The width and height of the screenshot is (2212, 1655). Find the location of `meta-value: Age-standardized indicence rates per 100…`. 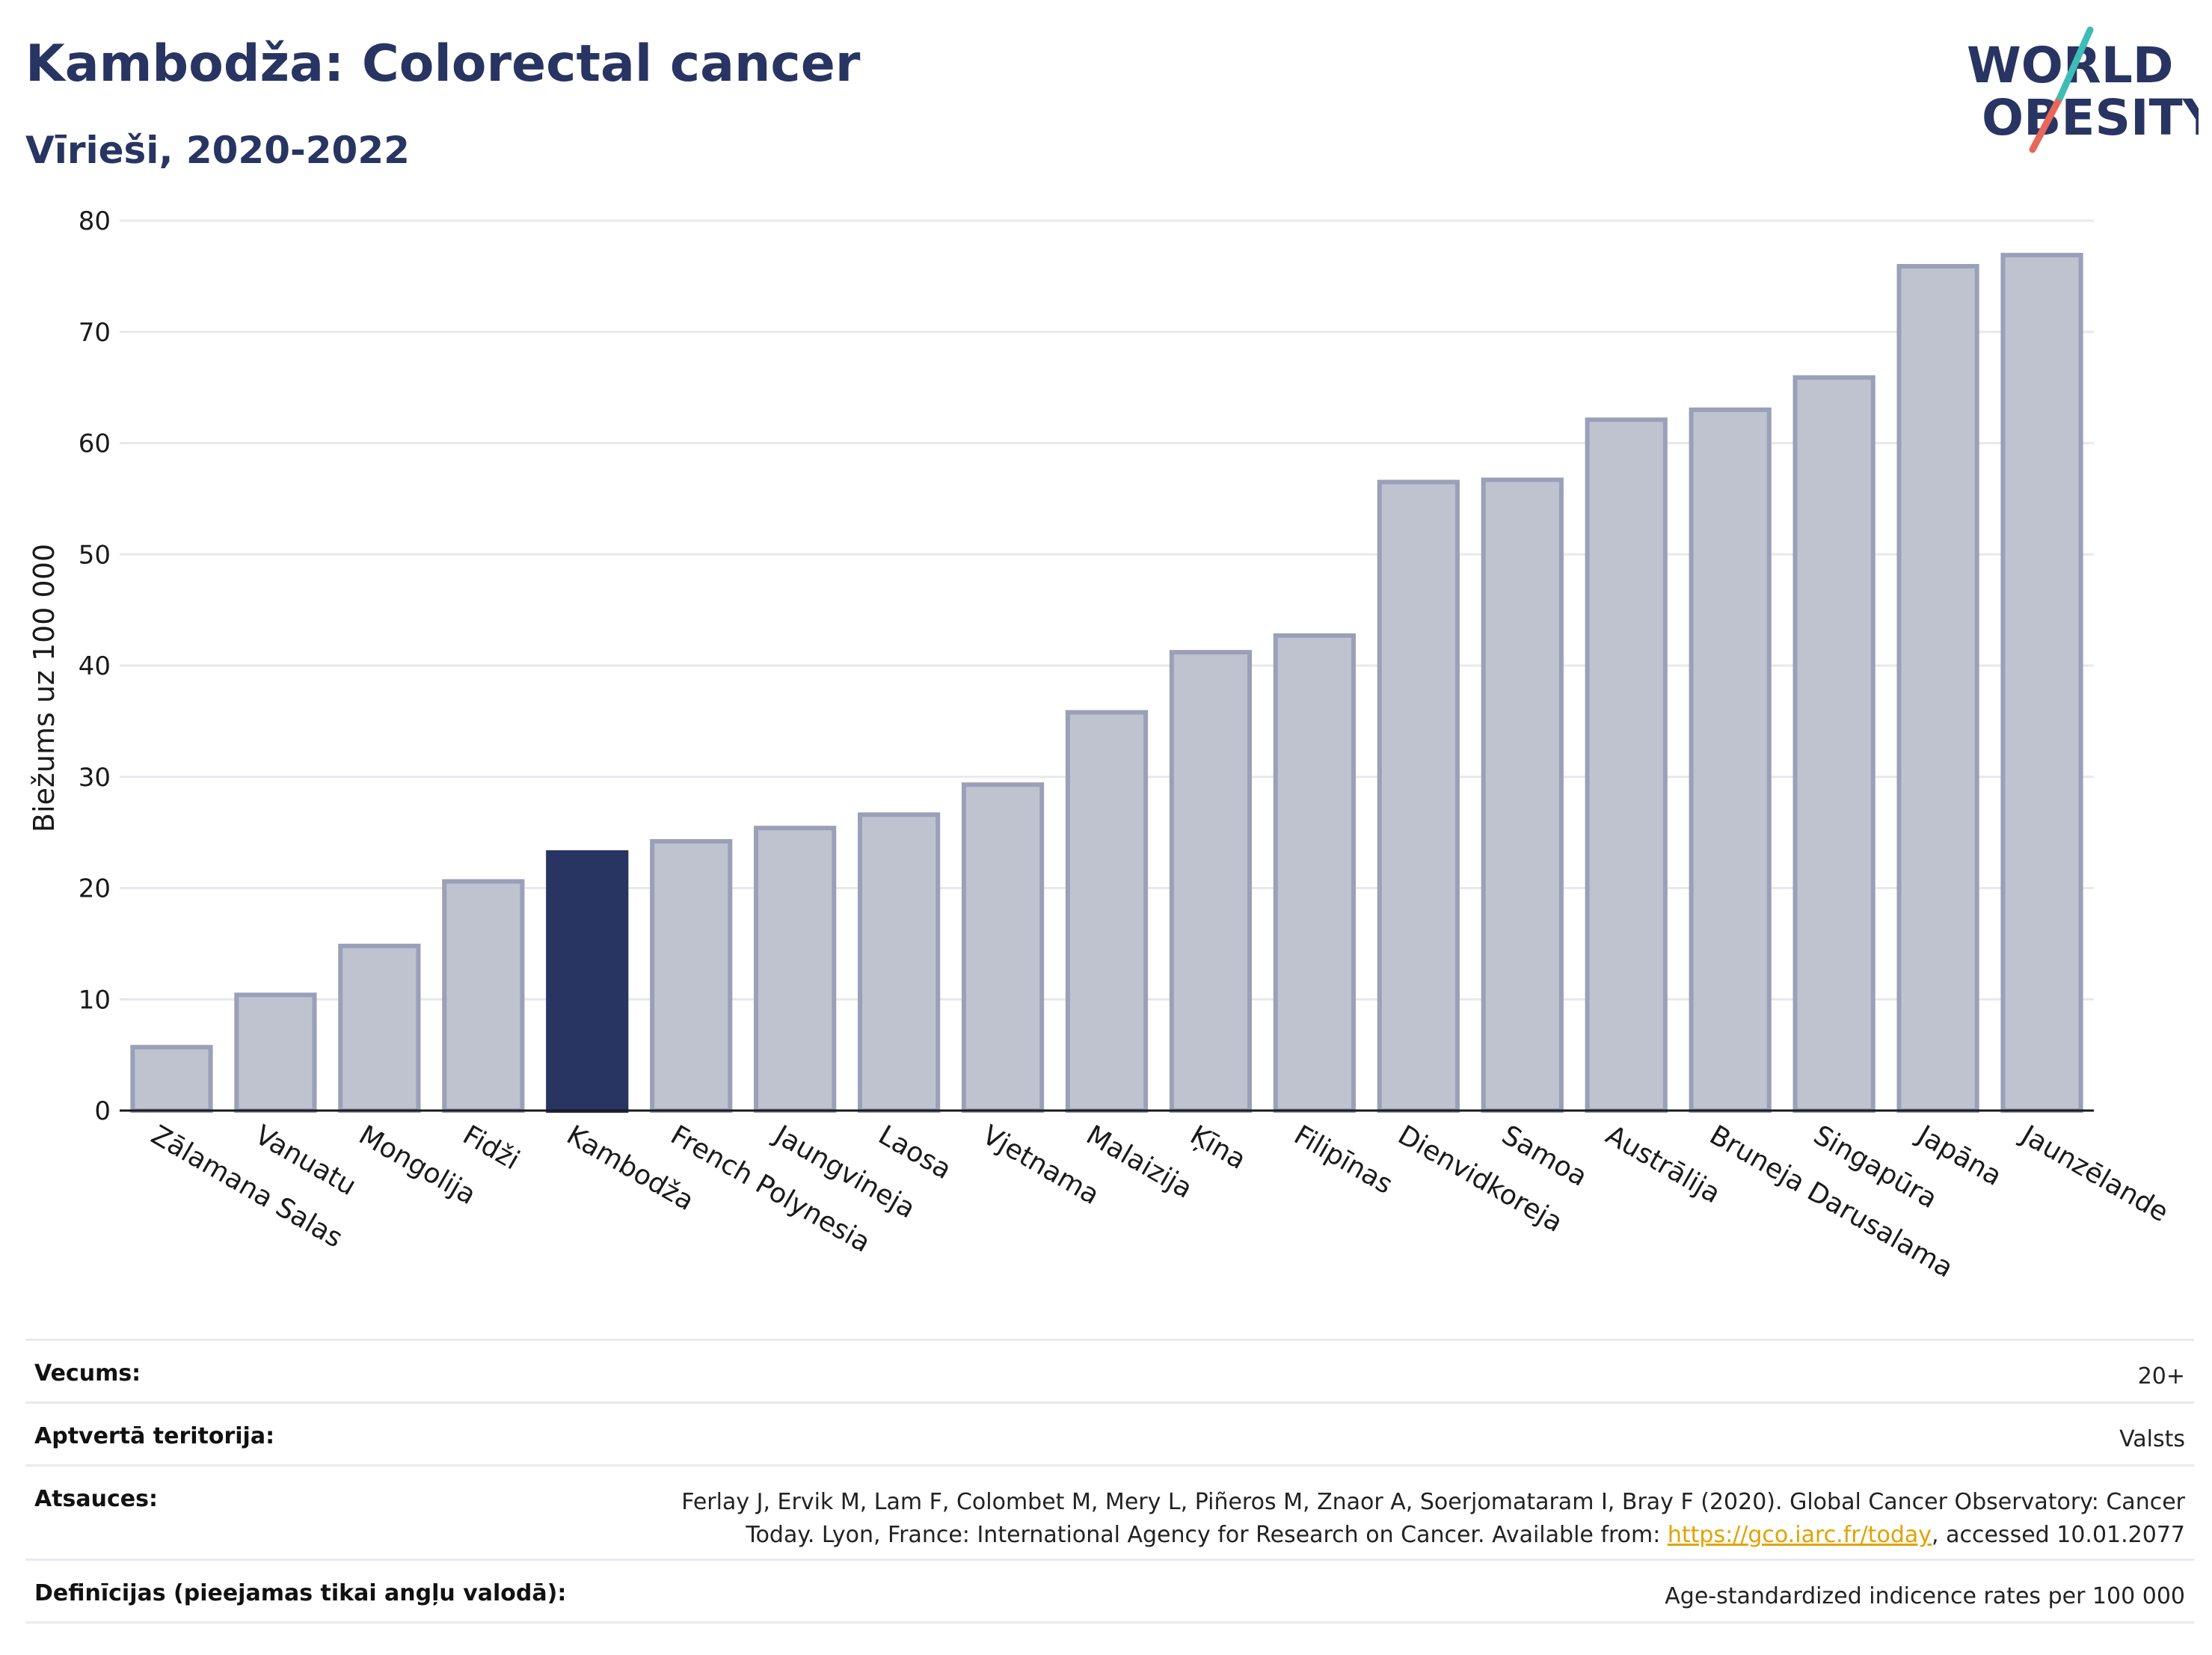

meta-value: Age-standardized indicence rates per 100… is located at coordinates (1925, 1596).